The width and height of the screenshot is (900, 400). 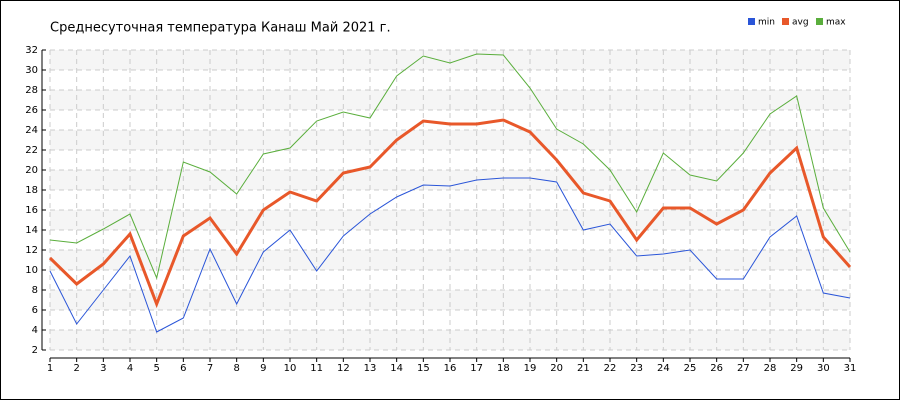 I want to click on x-tick-label: 9, so click(x=263, y=368).